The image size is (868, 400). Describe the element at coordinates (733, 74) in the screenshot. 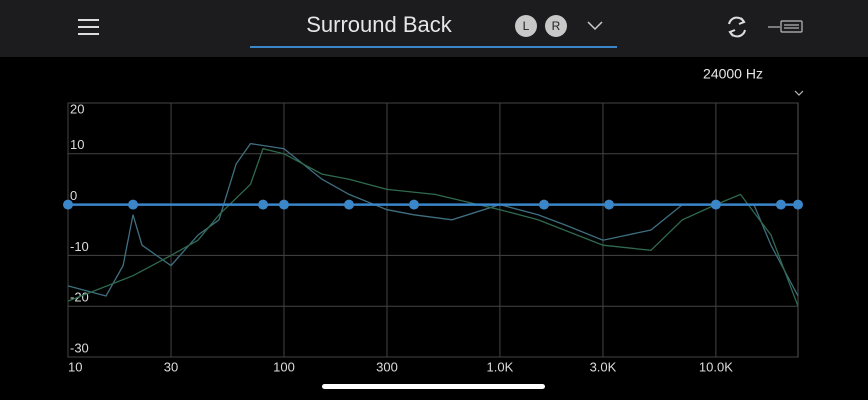

I see `frequency-label: 24000 Hz` at that location.